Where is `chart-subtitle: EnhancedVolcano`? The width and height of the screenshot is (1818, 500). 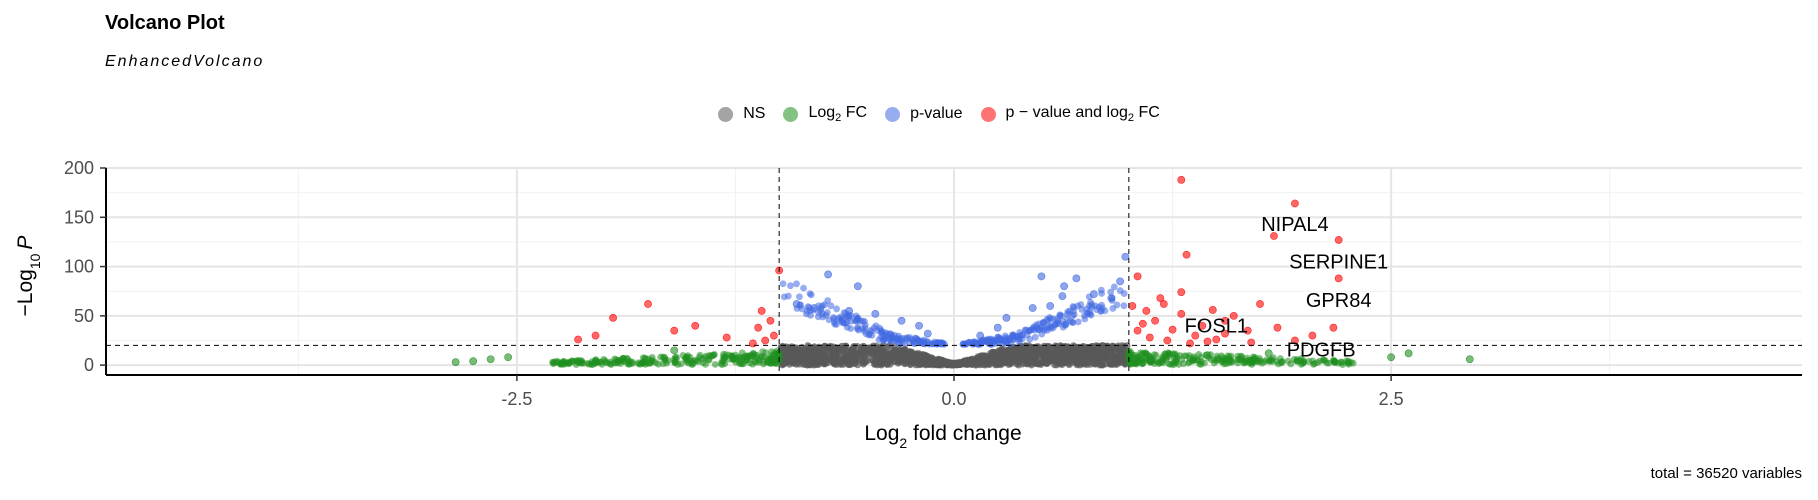
chart-subtitle: EnhancedVolcano is located at coordinates (185, 61).